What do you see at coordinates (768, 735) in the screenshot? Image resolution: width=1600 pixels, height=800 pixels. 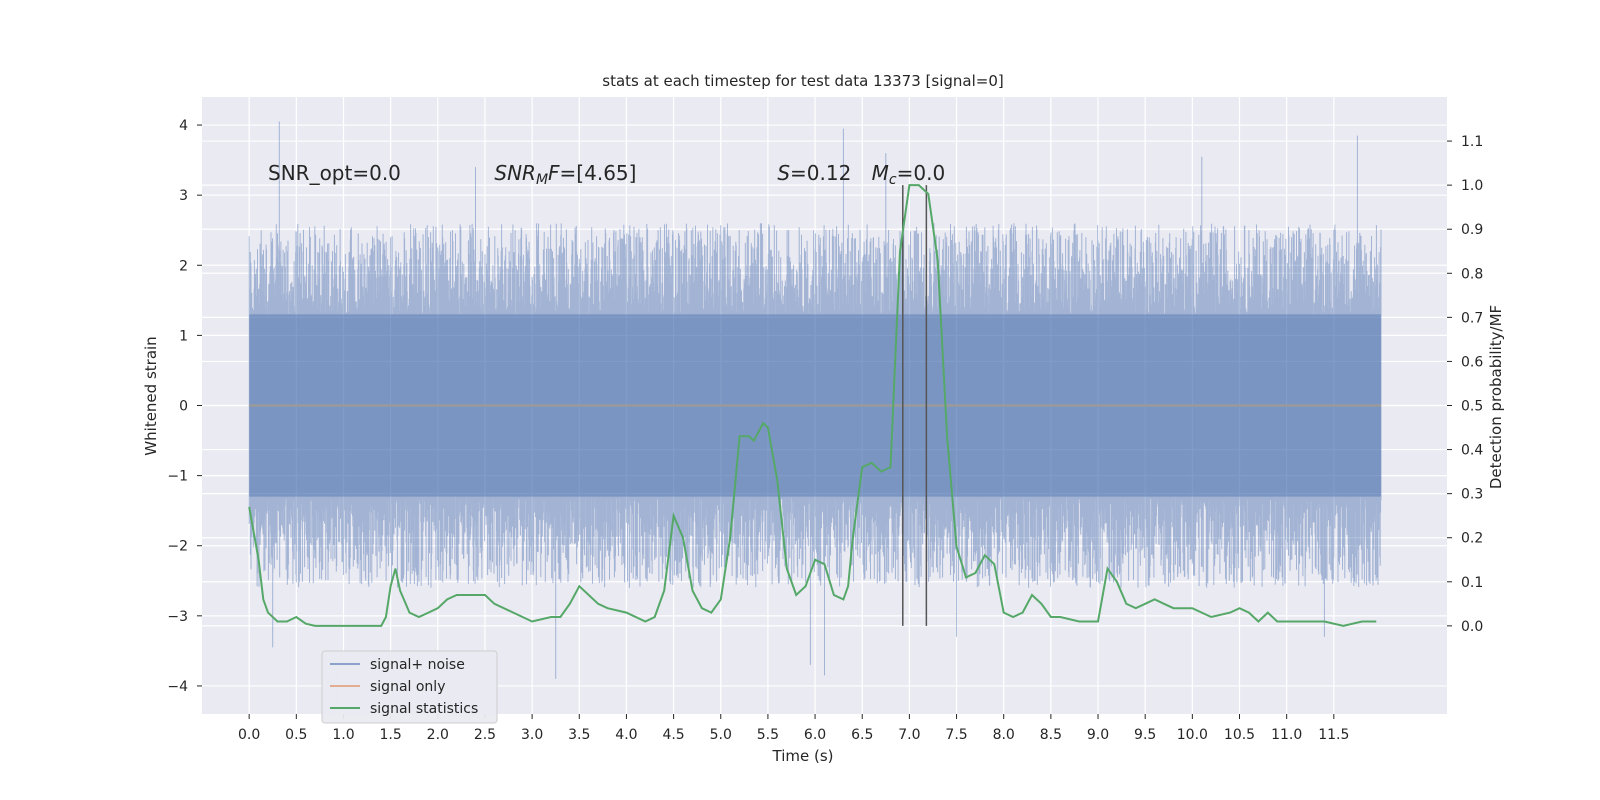 I see `x-tick-label-11: 5.5` at bounding box center [768, 735].